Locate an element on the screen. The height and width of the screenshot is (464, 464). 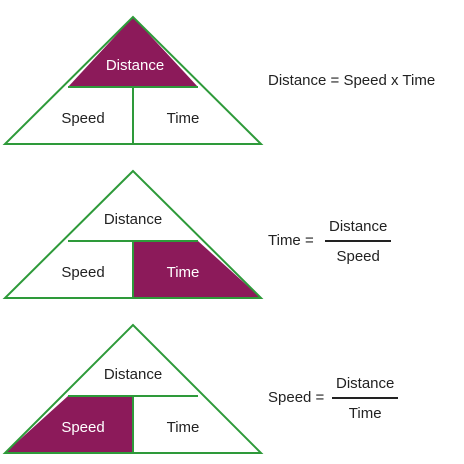
triangle-1-left-section is located at coordinates (69, 115).